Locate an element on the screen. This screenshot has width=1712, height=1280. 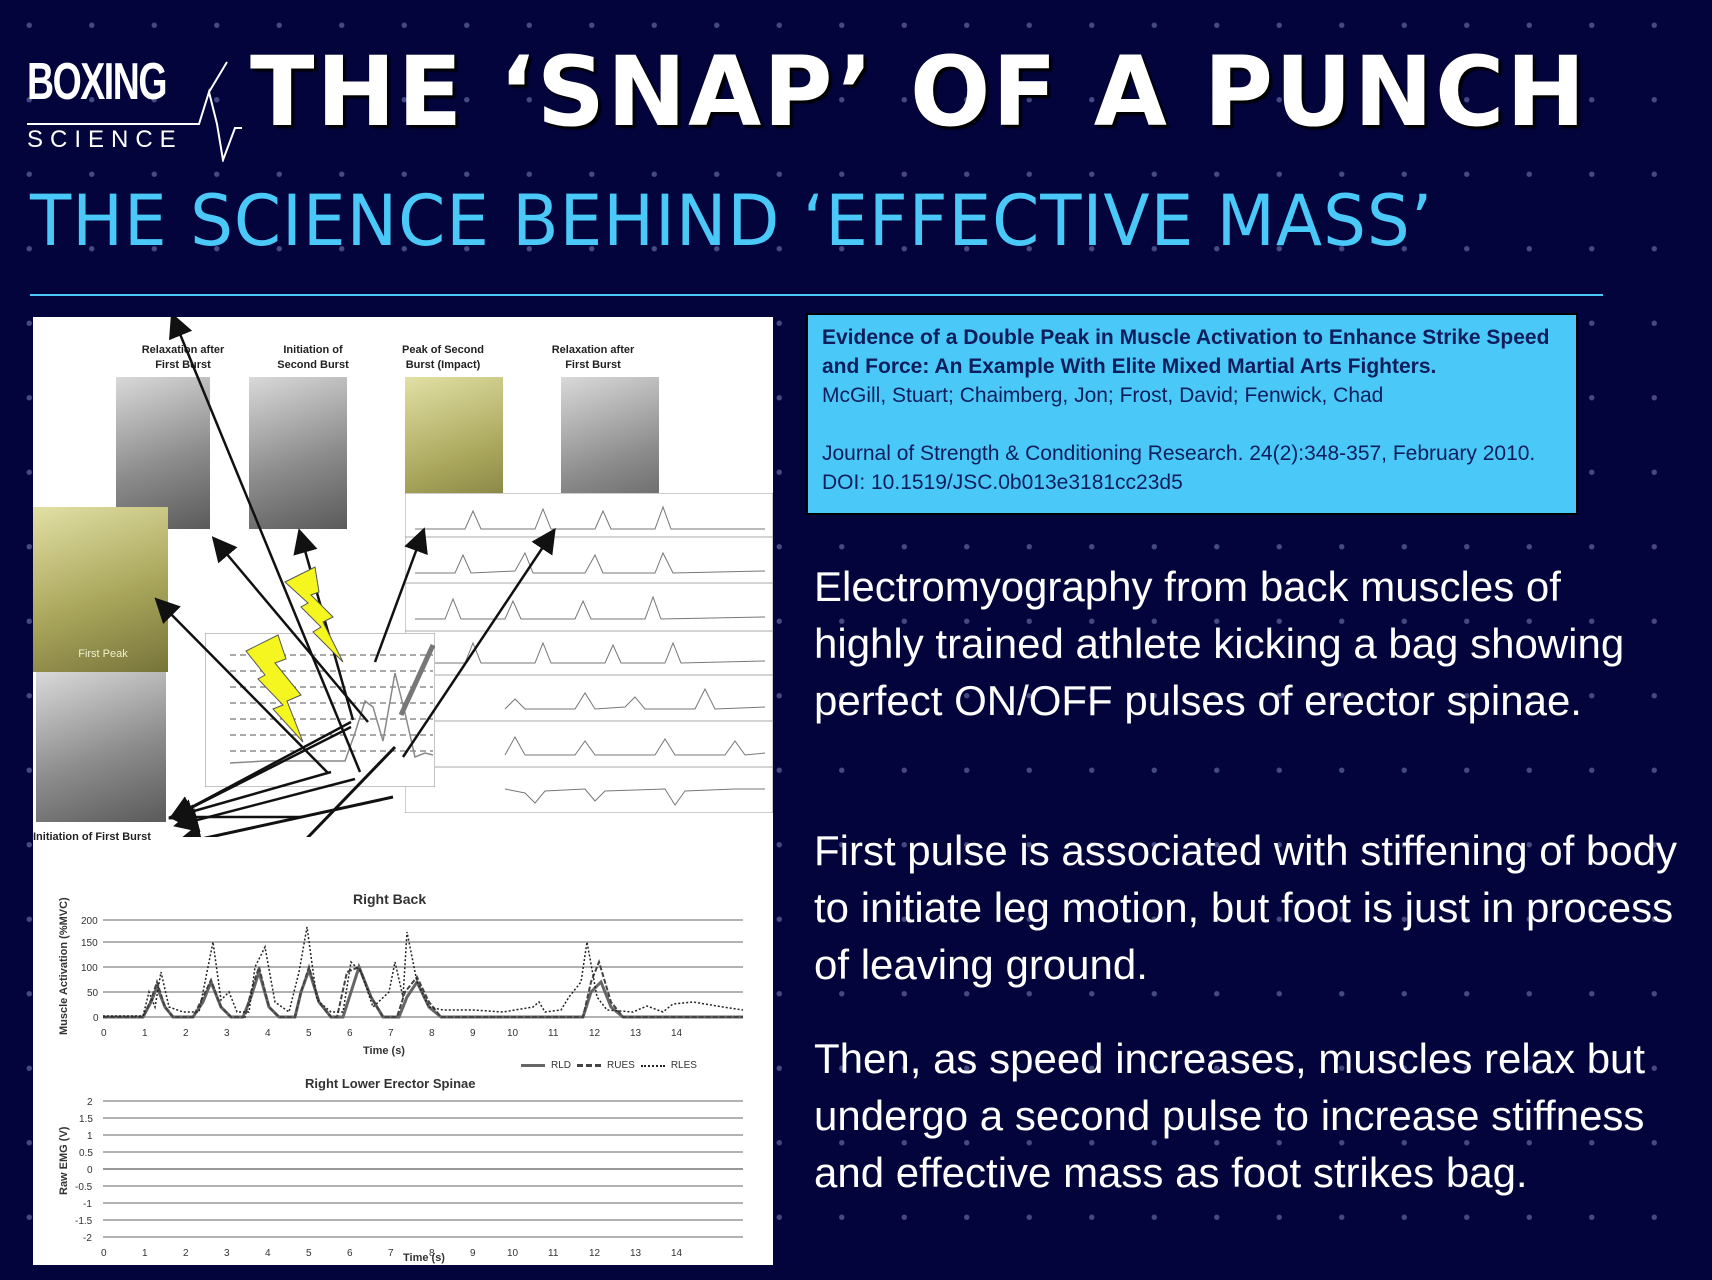
svg-text: -0.5 is located at coordinates (84, 1187).